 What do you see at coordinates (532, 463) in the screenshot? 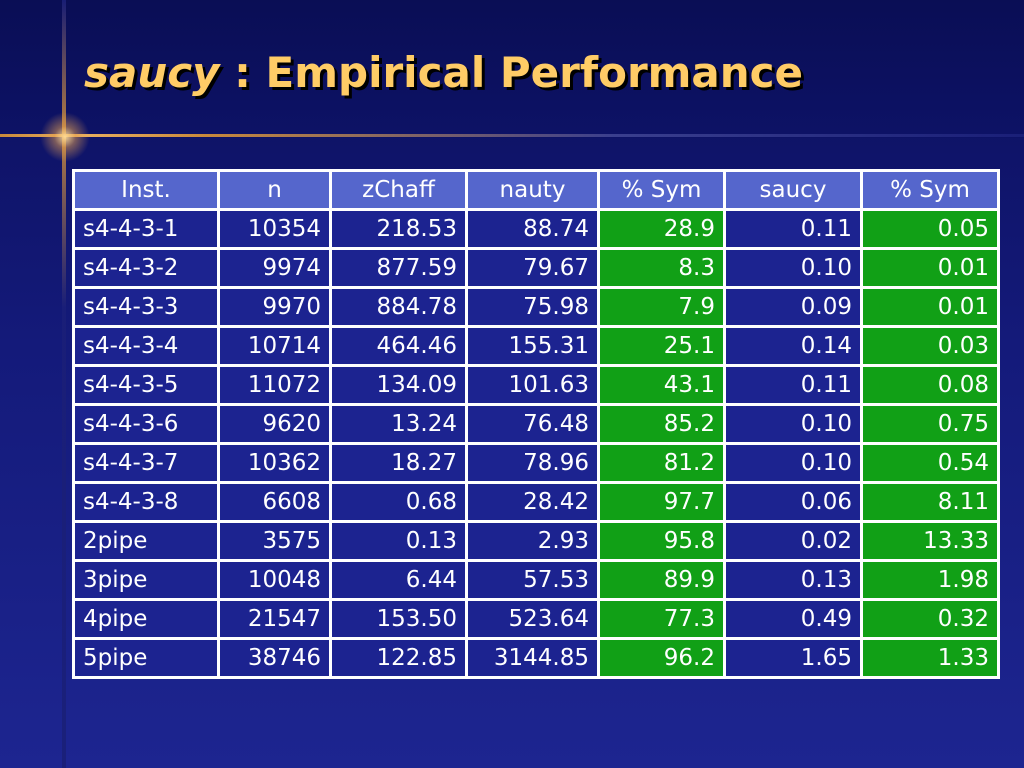
I see `cell-nauty: 78.96` at bounding box center [532, 463].